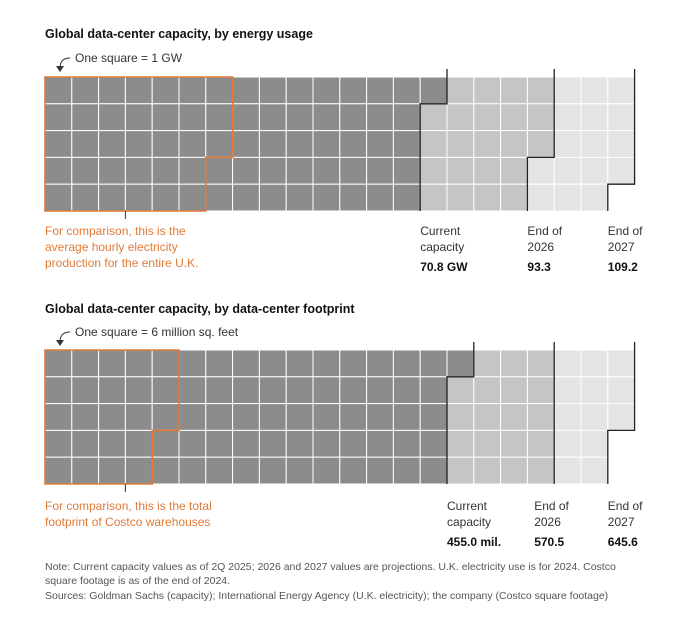 This screenshot has height=620, width=680. What do you see at coordinates (549, 542) in the screenshot?
I see `milestone-value: 570.5` at bounding box center [549, 542].